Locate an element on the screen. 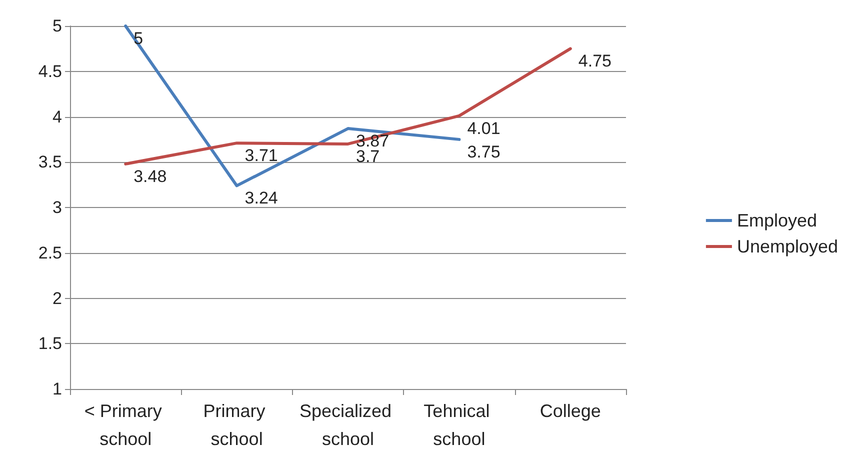  x-tick-label: < Primary school is located at coordinates (125, 425).